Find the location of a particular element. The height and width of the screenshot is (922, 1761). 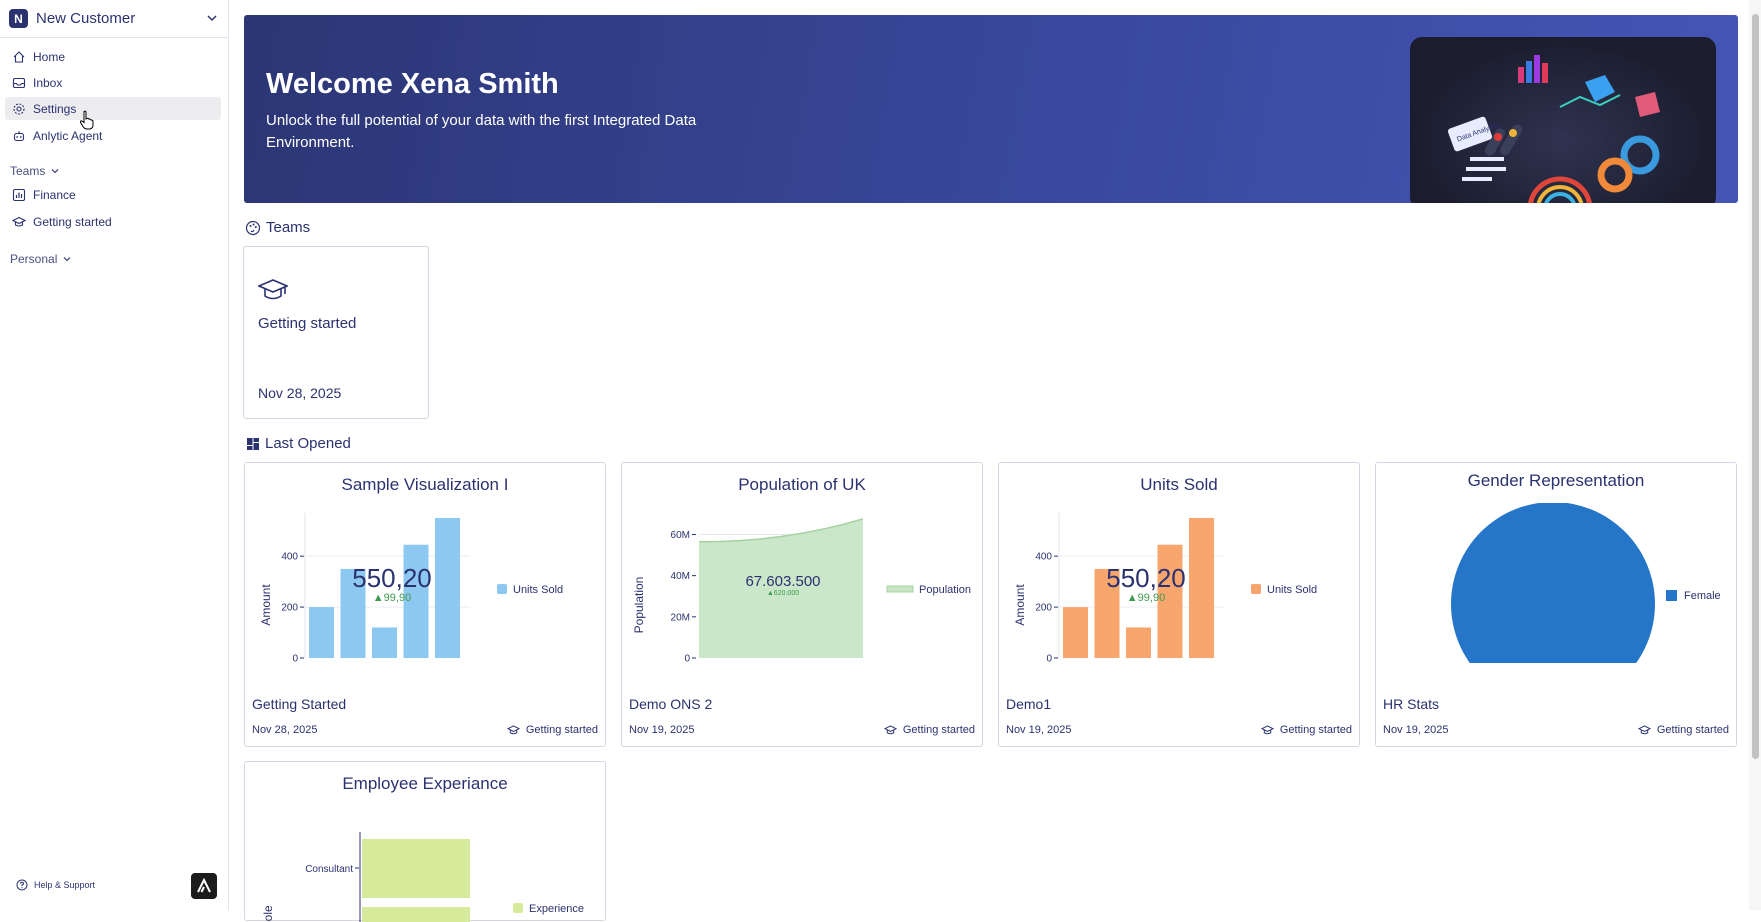

viz-card-title: Sample Visualization I is located at coordinates (425, 484).